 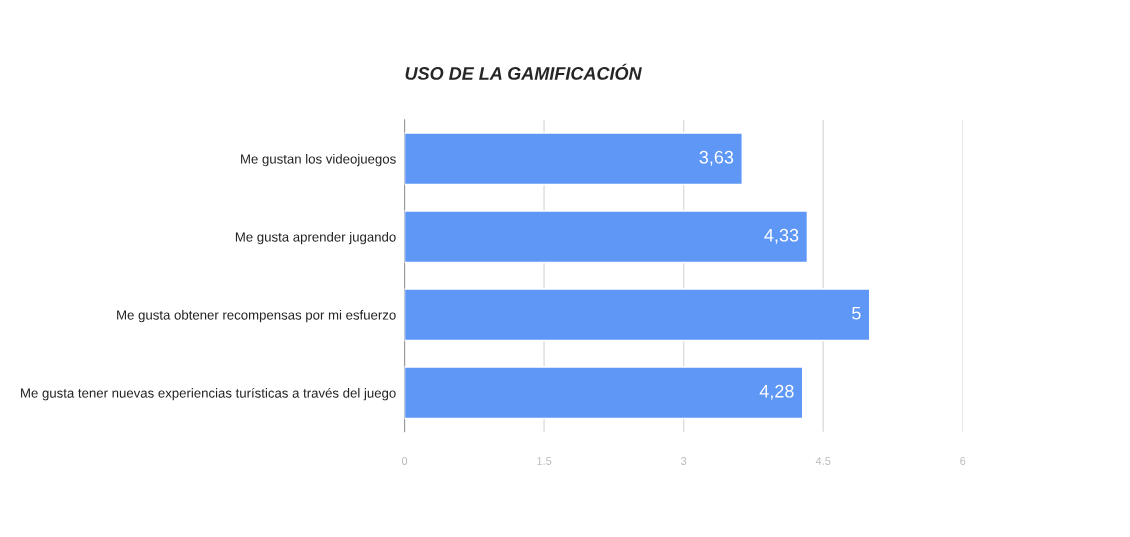 What do you see at coordinates (404, 461) in the screenshot?
I see `x-tick-label: 0` at bounding box center [404, 461].